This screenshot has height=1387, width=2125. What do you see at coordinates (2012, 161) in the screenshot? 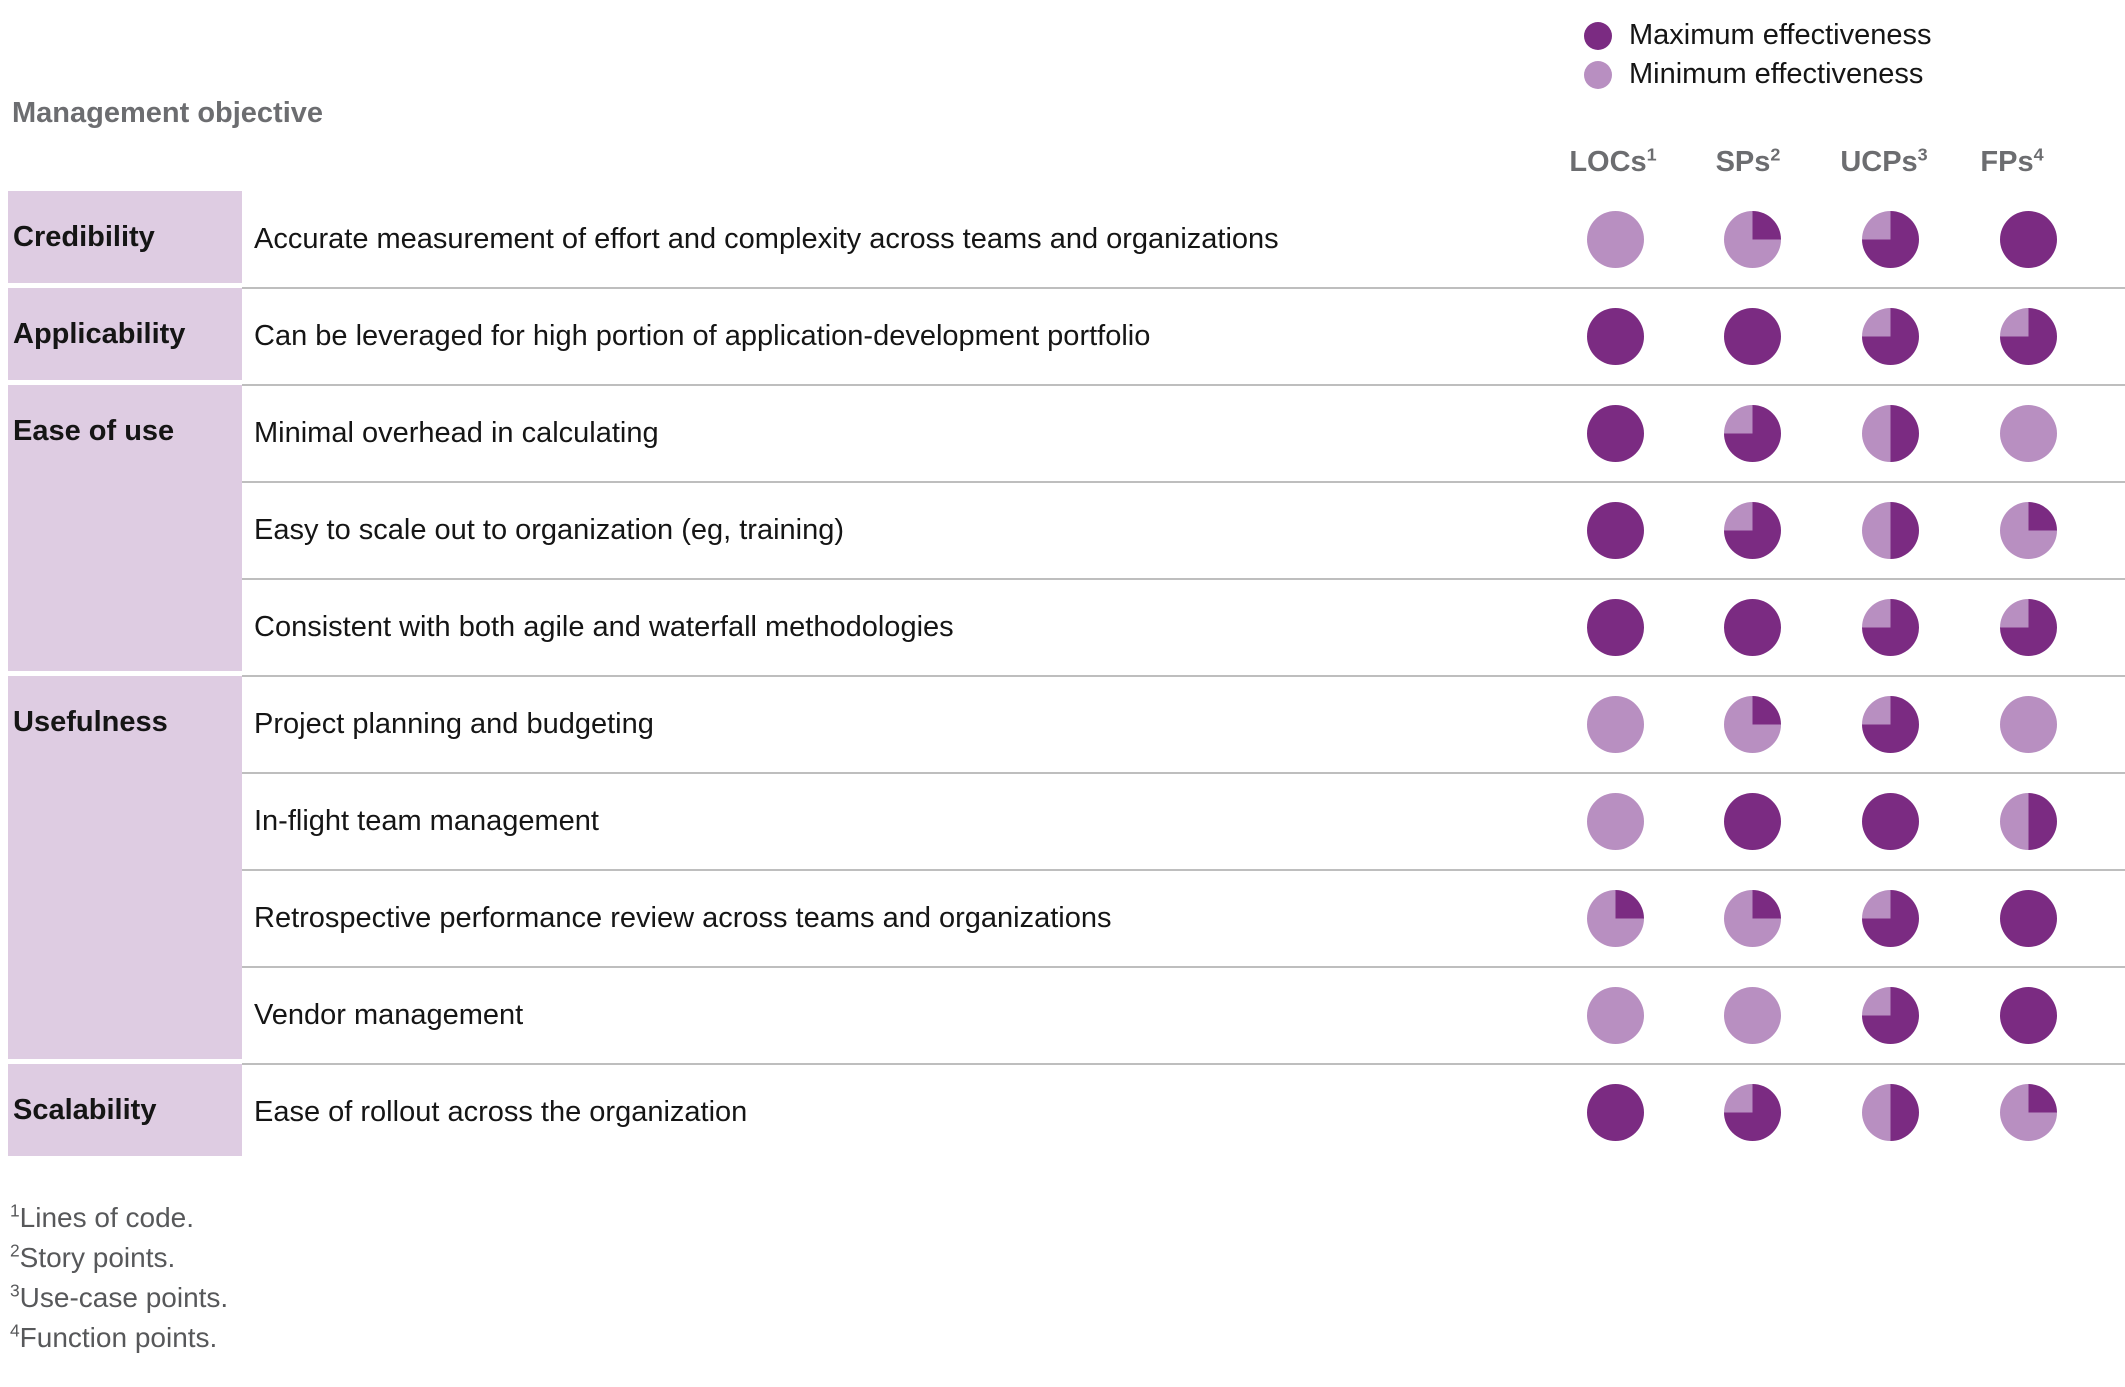
I see `column-header-fps: FPs4` at bounding box center [2012, 161].